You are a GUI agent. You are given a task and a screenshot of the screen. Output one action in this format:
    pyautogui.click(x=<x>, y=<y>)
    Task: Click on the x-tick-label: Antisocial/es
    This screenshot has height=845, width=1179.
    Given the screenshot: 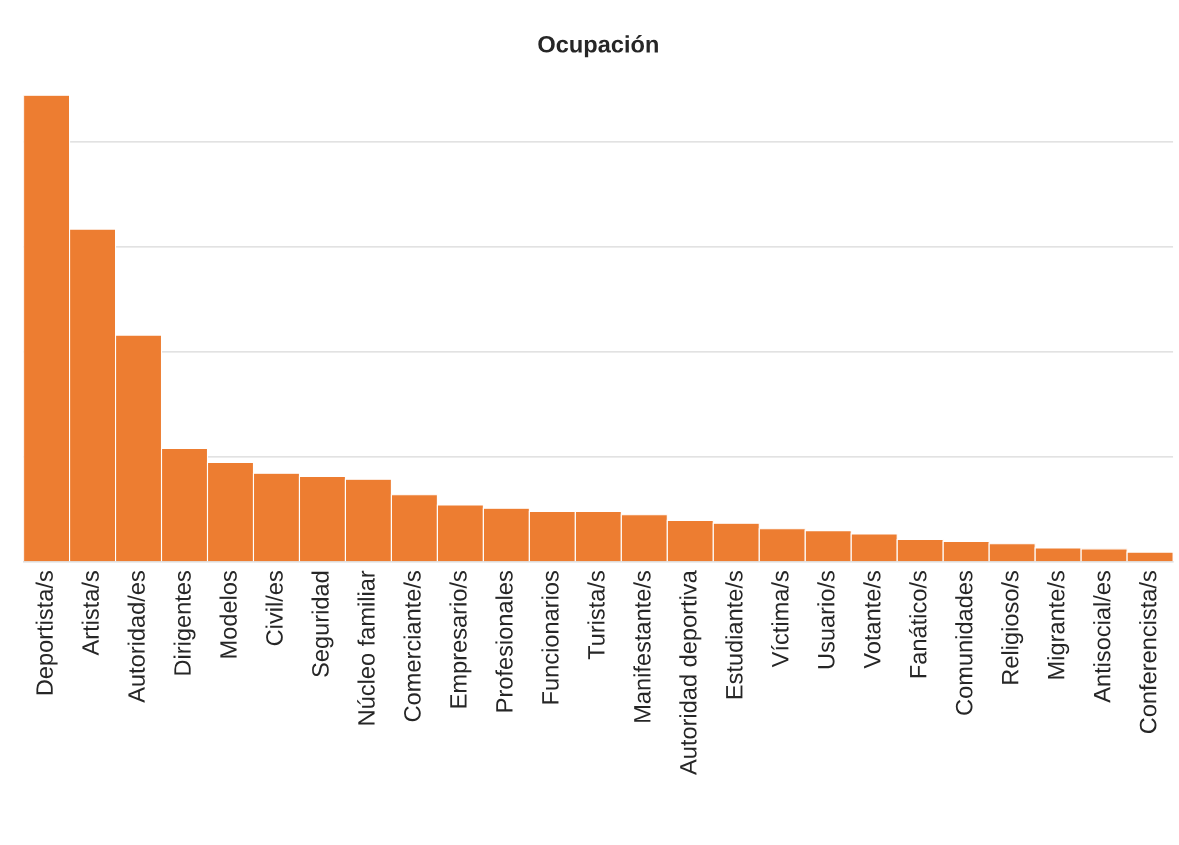 What is the action you would take?
    pyautogui.click(x=1102, y=637)
    